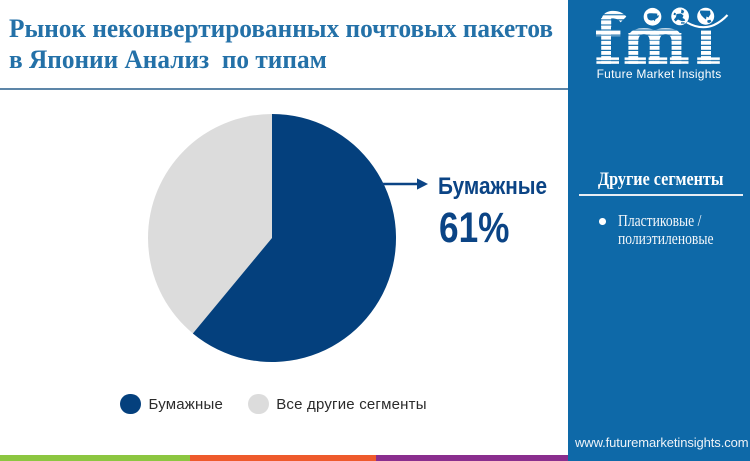  I want to click on svg-text: Future Market Insights, so click(659, 74).